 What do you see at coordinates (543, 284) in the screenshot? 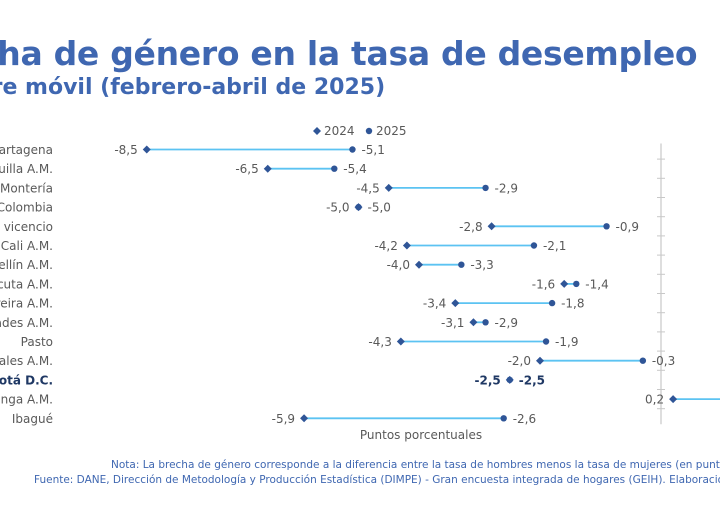
I see `data-label-2024: -1,6` at bounding box center [543, 284].